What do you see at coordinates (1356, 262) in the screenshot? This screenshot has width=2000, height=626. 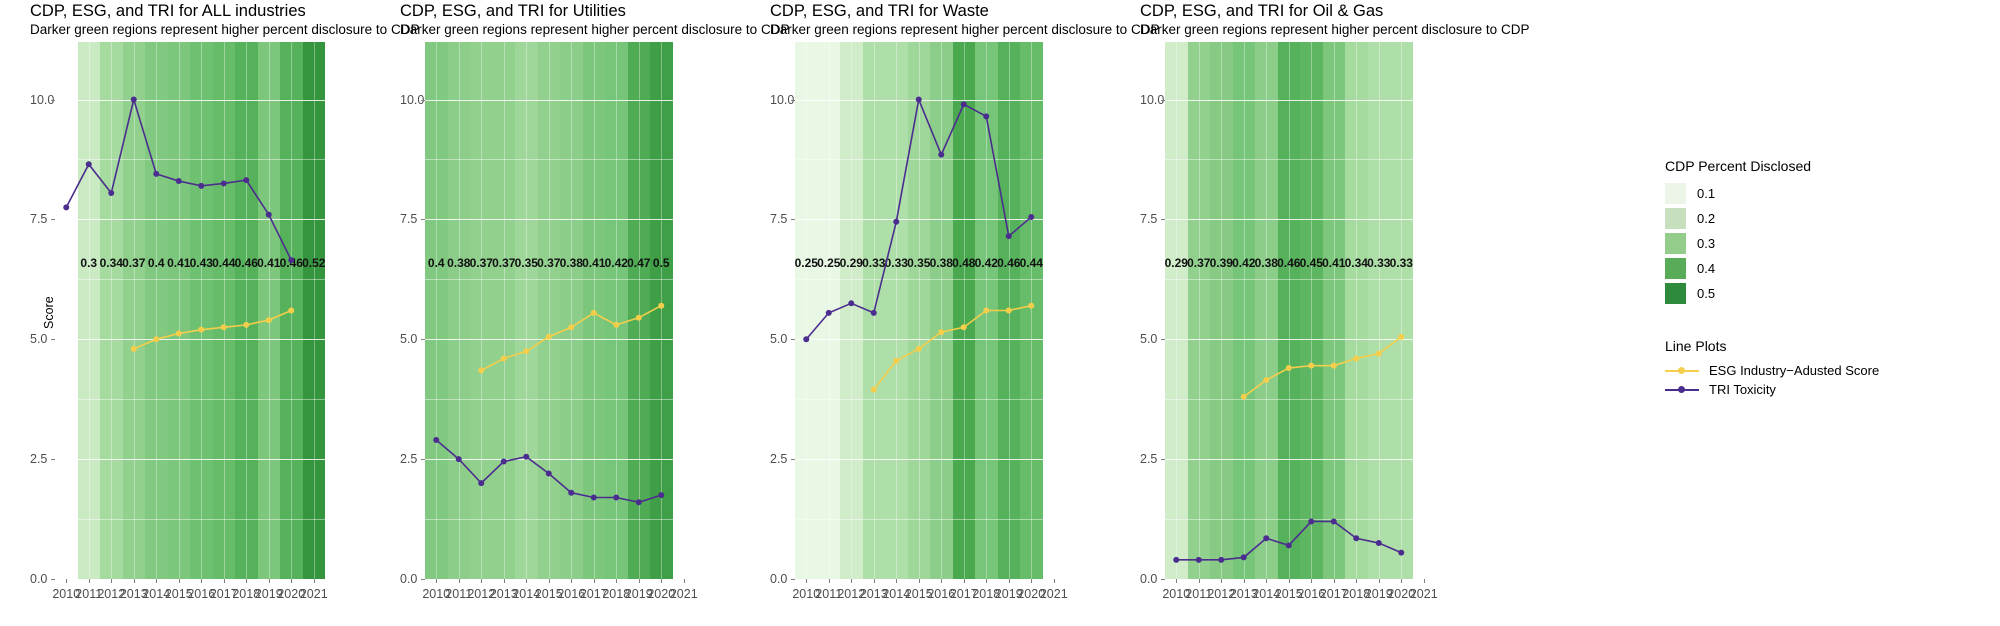 I see `band-value-label: 0.34` at bounding box center [1356, 262].